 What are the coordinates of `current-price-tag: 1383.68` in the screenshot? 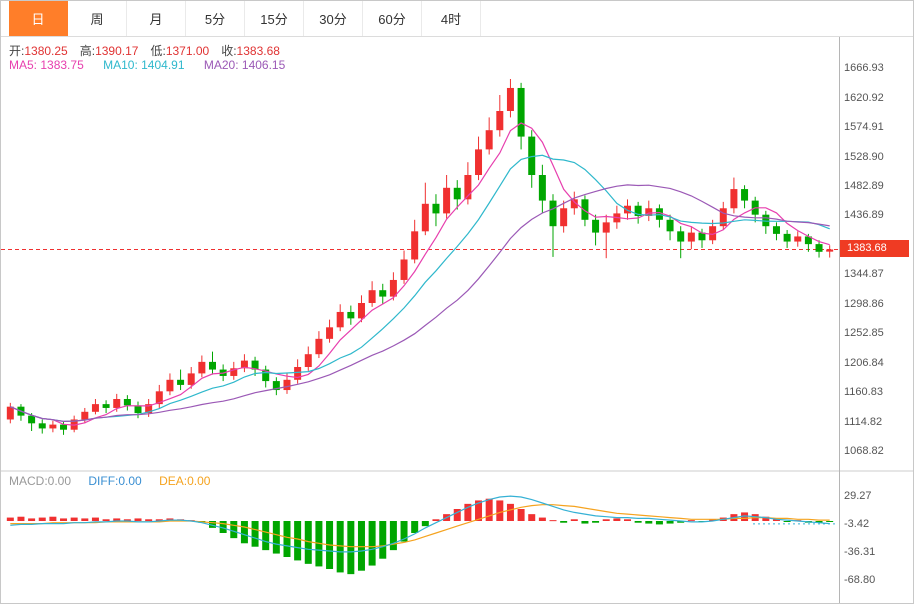 It's located at (874, 249).